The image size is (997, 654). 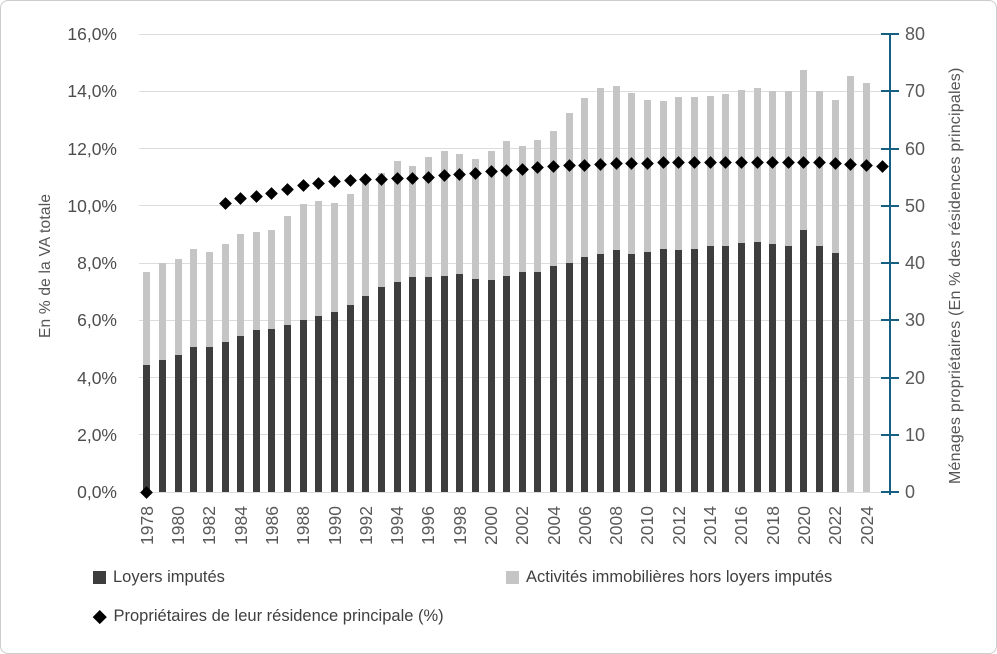 What do you see at coordinates (209, 525) in the screenshot?
I see `x-axis-tick-label: 1982` at bounding box center [209, 525].